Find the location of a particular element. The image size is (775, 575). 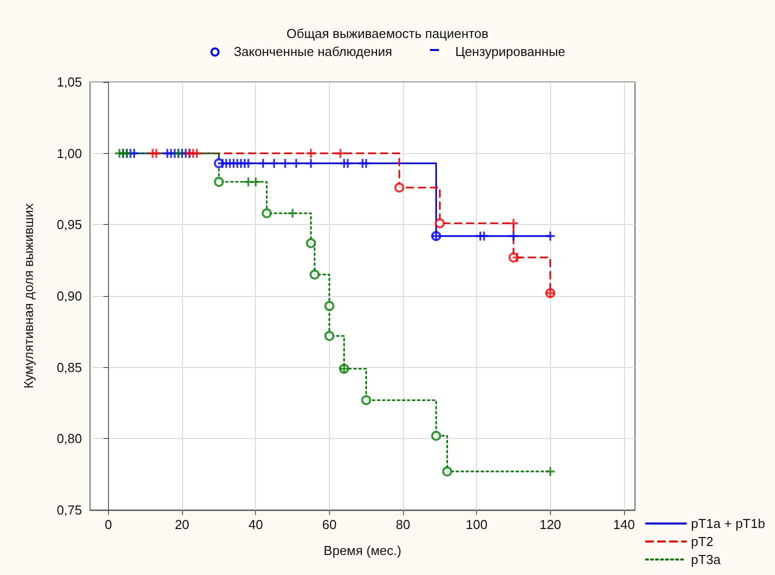

y-tick-label: 0,90 is located at coordinates (69, 296).